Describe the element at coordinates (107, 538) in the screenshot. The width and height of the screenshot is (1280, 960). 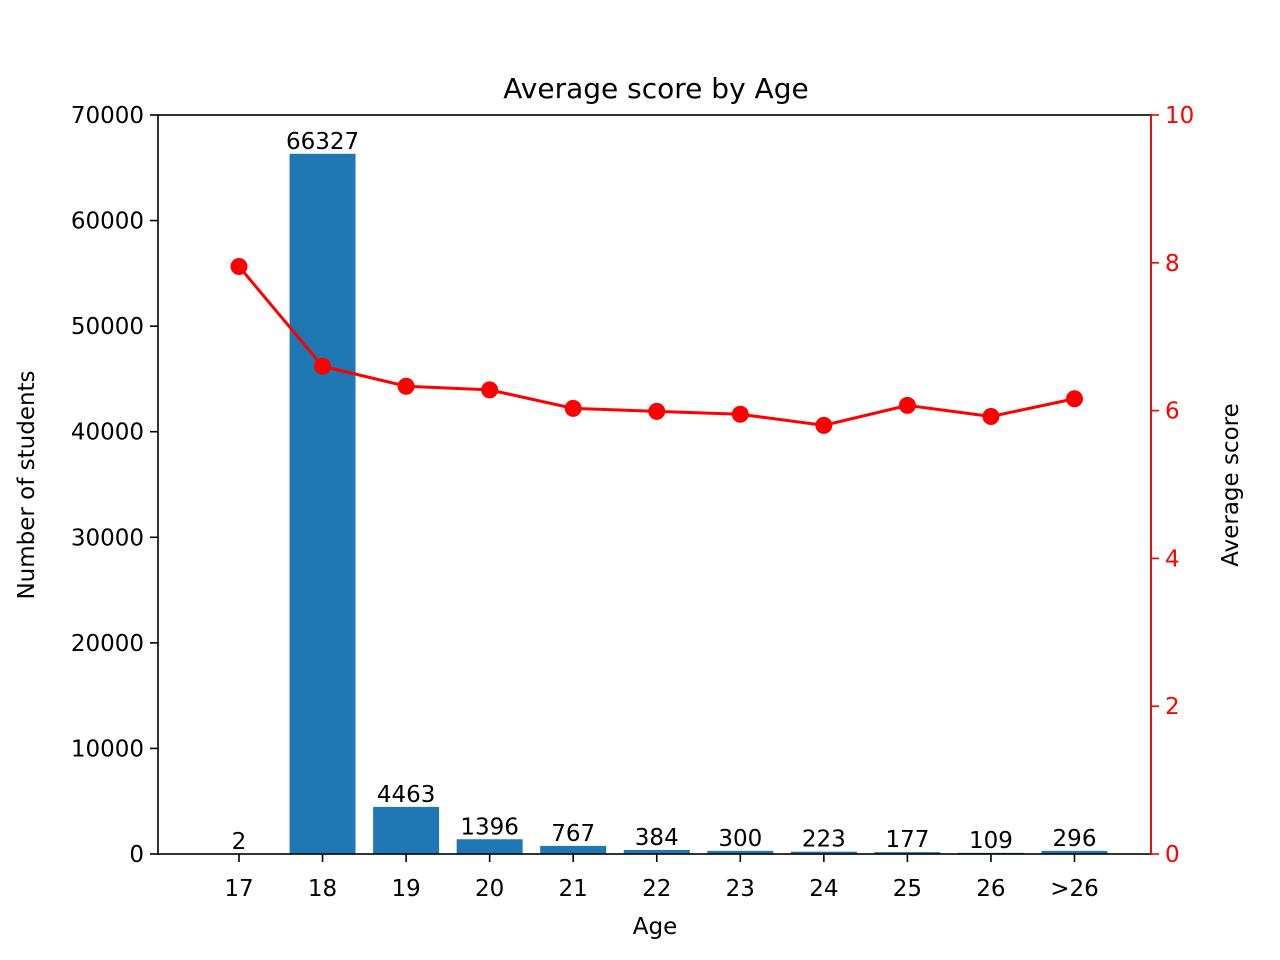
I see `y-tick-label: 30000` at that location.